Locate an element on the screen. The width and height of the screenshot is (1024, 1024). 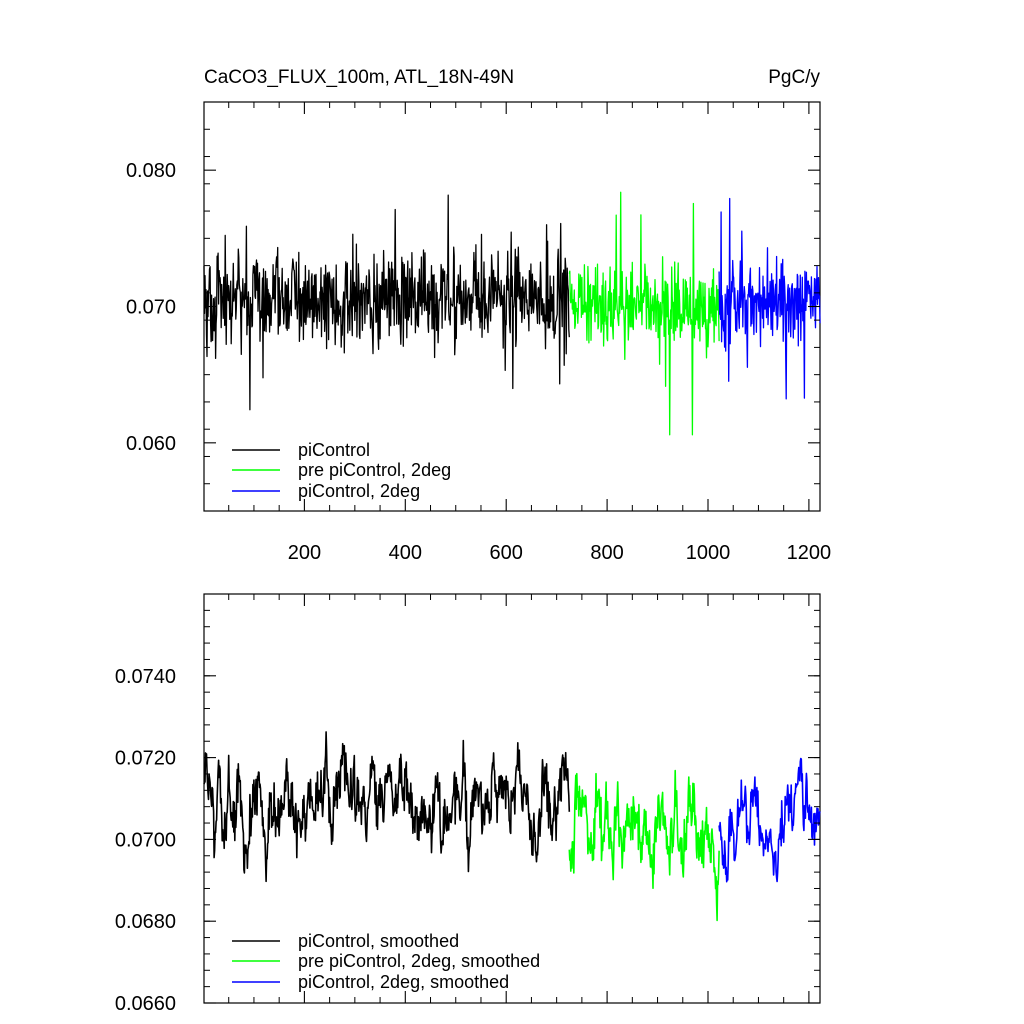
legend-entry: piControl, smoothed is located at coordinates (345, 941).